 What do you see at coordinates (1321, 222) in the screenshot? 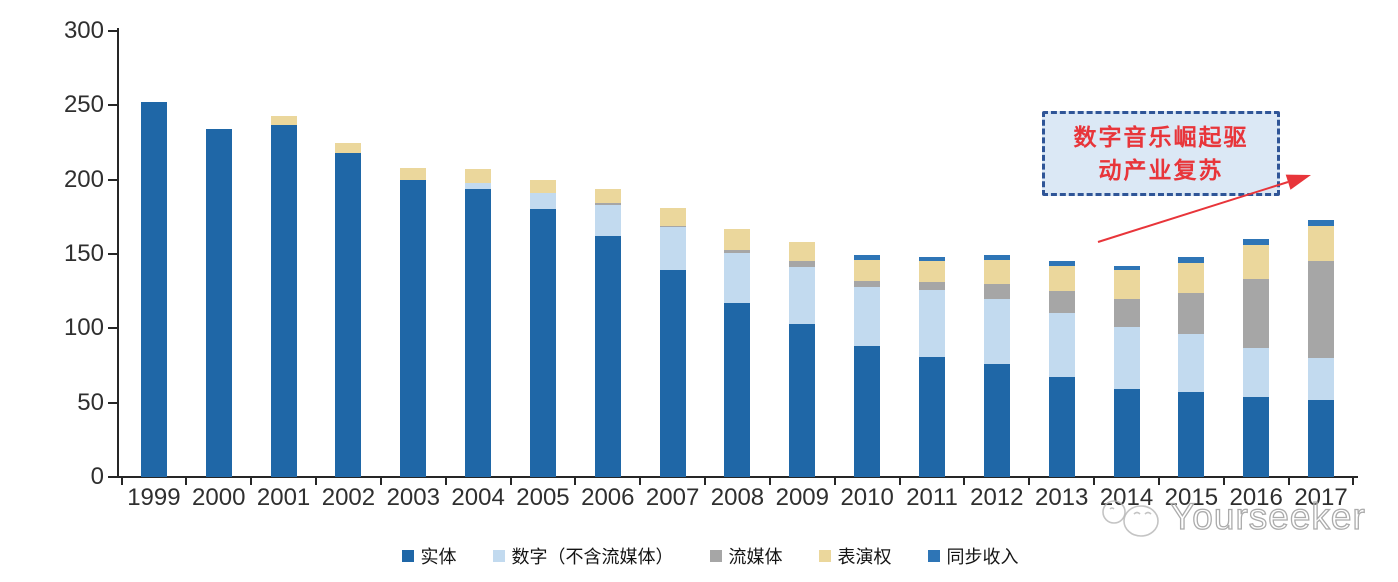
I see `bar-2017-sync-revenue` at bounding box center [1321, 222].